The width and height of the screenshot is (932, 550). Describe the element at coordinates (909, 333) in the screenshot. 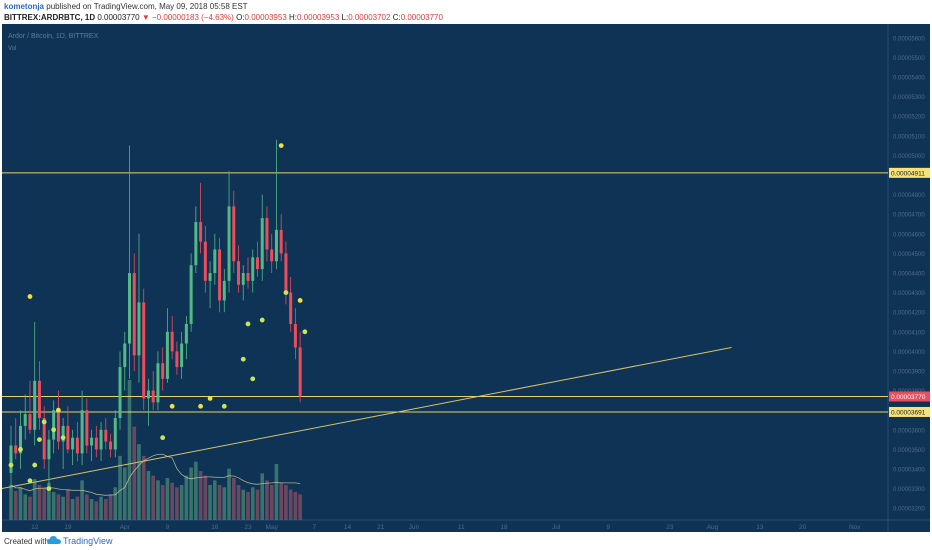

I see `price-tick-label: 0.00004100` at that location.